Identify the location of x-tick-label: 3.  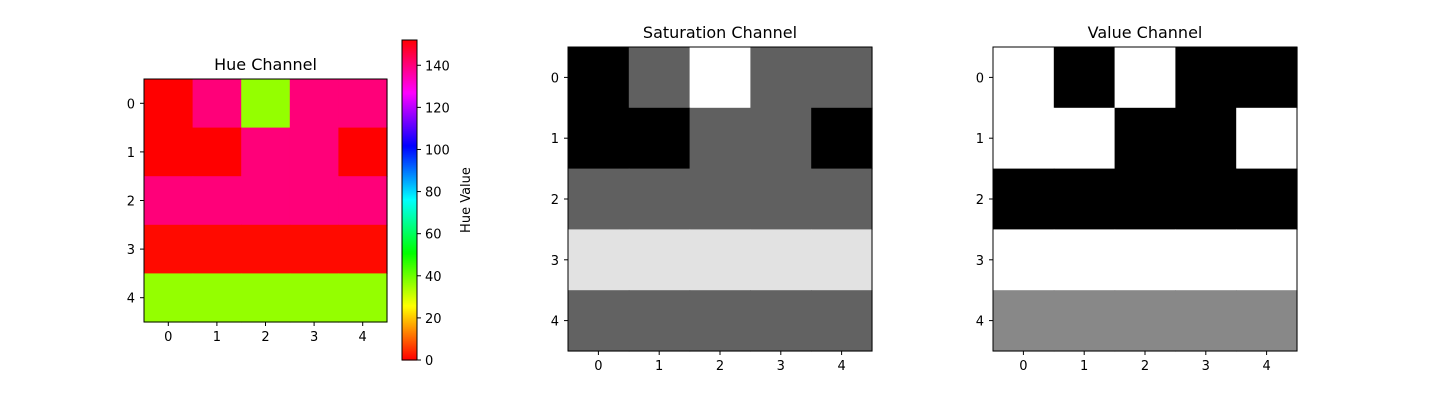
(1206, 366).